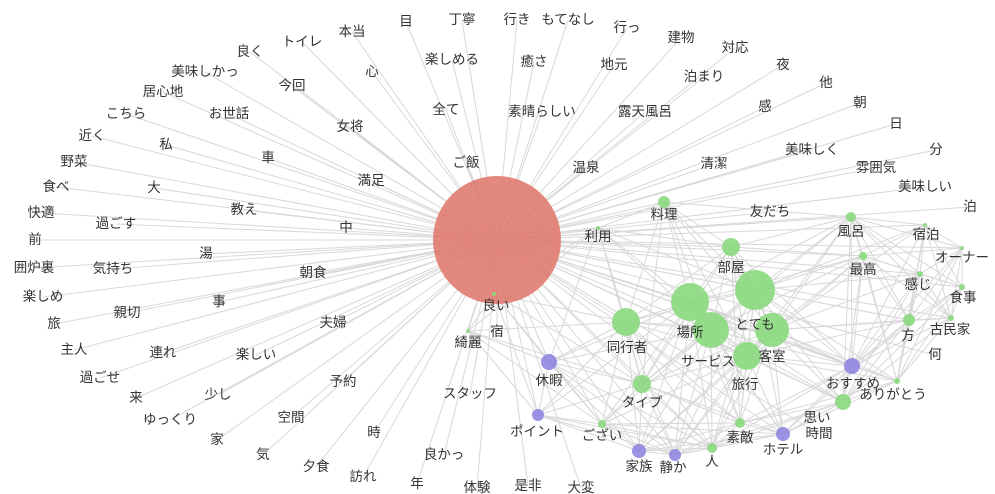 The height and width of the screenshot is (494, 995). Describe the element at coordinates (549, 381) in the screenshot. I see `node-label: 休暇` at that location.